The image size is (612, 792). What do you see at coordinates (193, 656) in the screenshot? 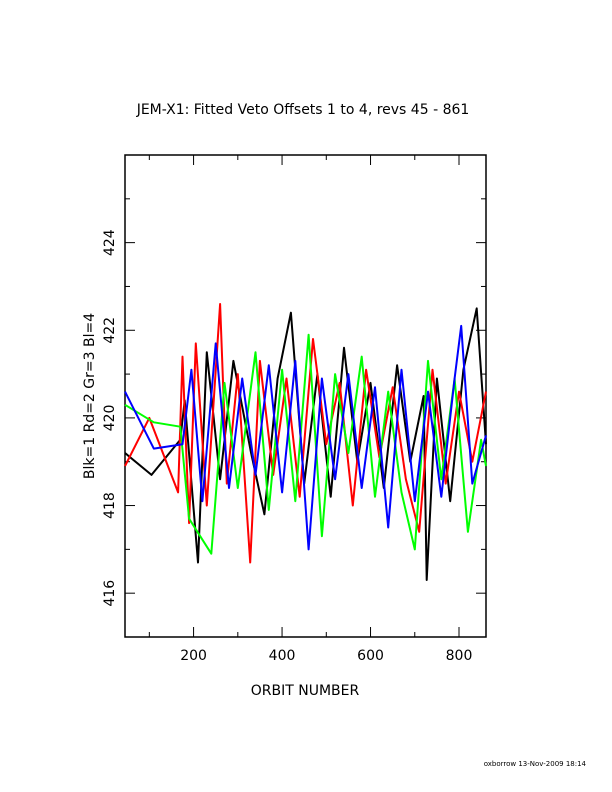
I see `x-tick-label: 200` at bounding box center [193, 656].